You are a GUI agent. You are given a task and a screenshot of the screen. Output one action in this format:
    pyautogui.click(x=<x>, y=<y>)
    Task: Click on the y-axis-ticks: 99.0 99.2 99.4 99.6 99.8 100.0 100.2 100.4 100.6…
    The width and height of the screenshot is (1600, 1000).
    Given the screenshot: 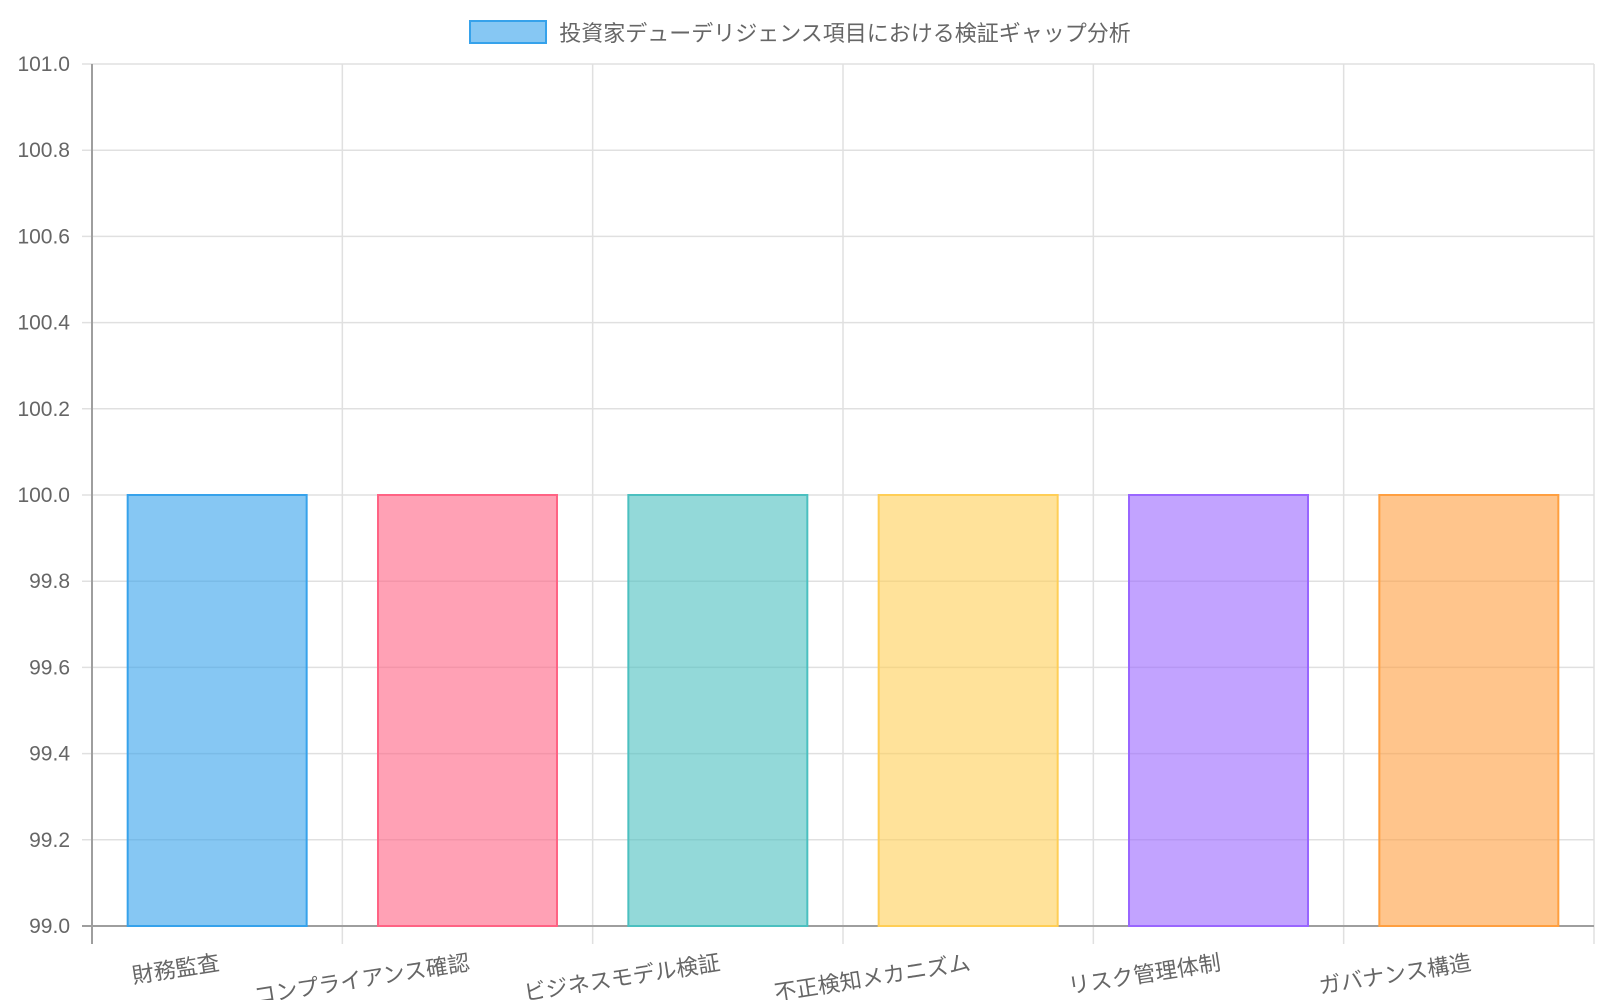 What is the action you would take?
    pyautogui.click(x=43, y=495)
    